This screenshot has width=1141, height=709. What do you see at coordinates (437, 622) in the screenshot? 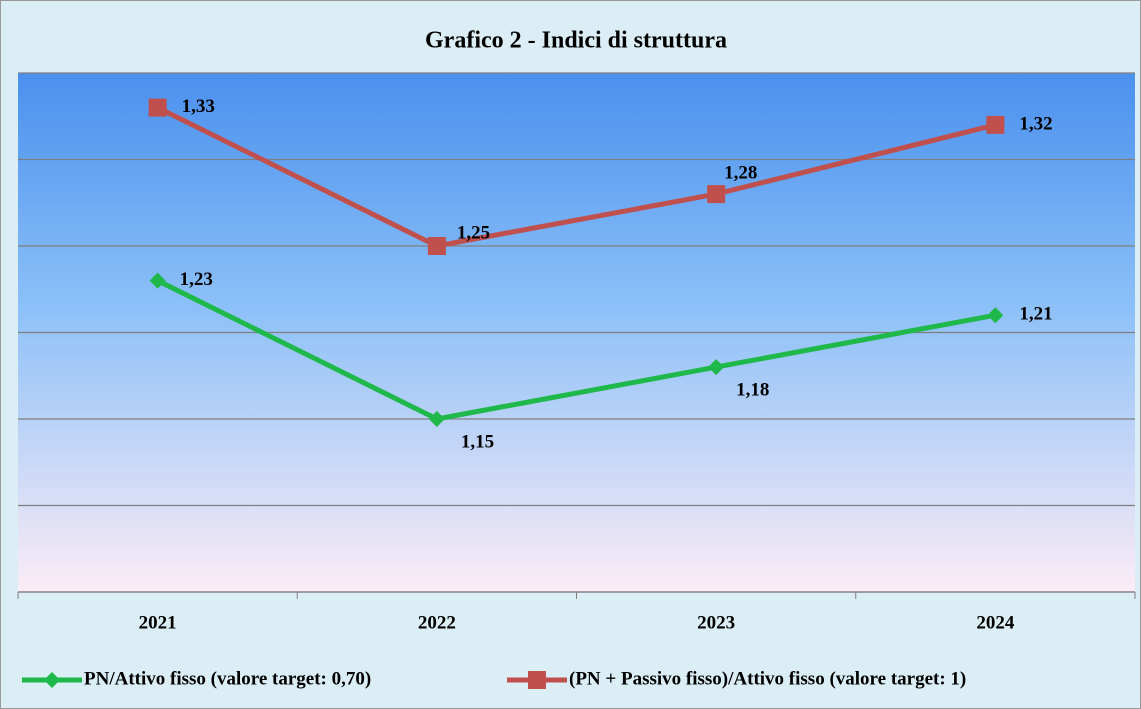
I see `x-tick-label: 2022` at bounding box center [437, 622].